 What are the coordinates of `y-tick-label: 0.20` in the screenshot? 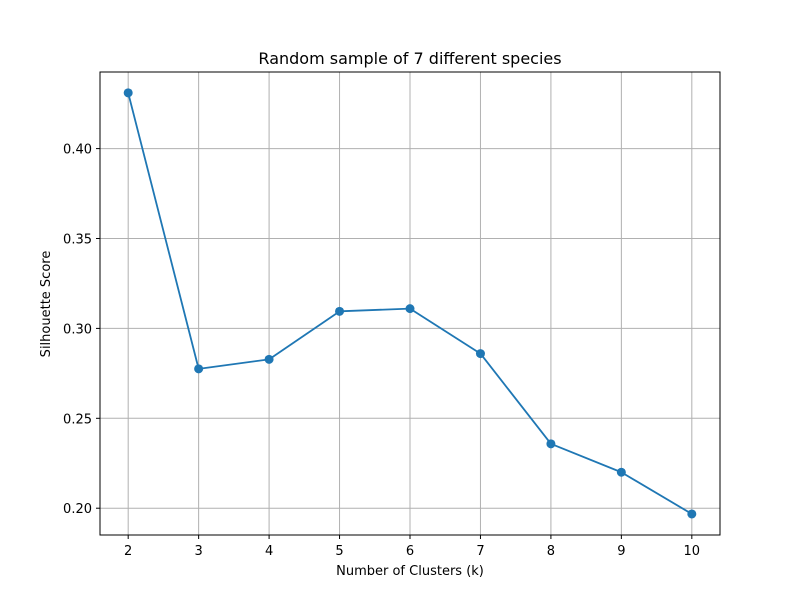 It's located at (77, 509).